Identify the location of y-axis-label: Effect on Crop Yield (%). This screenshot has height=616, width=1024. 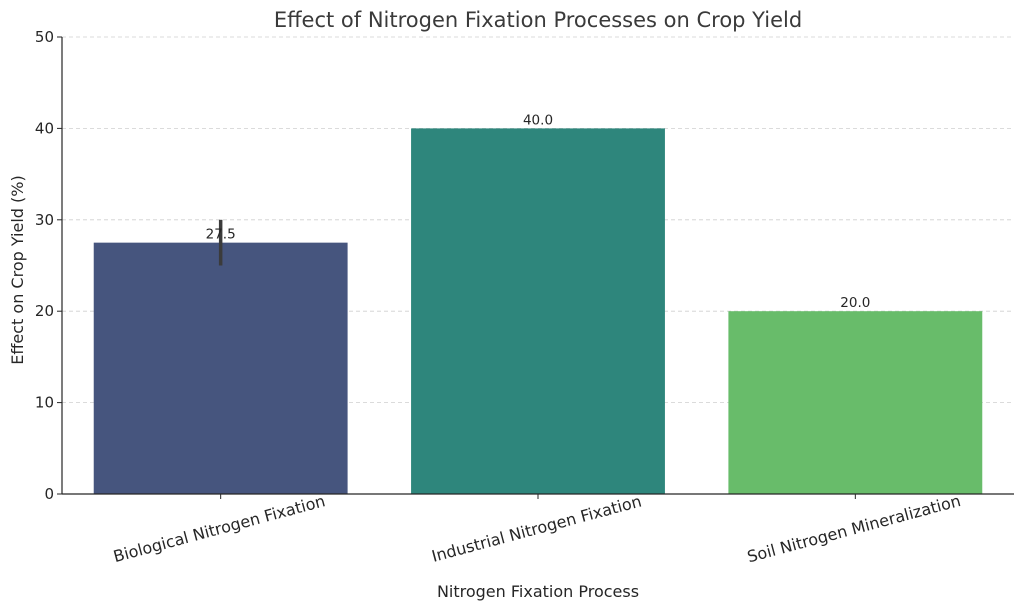
(17, 269).